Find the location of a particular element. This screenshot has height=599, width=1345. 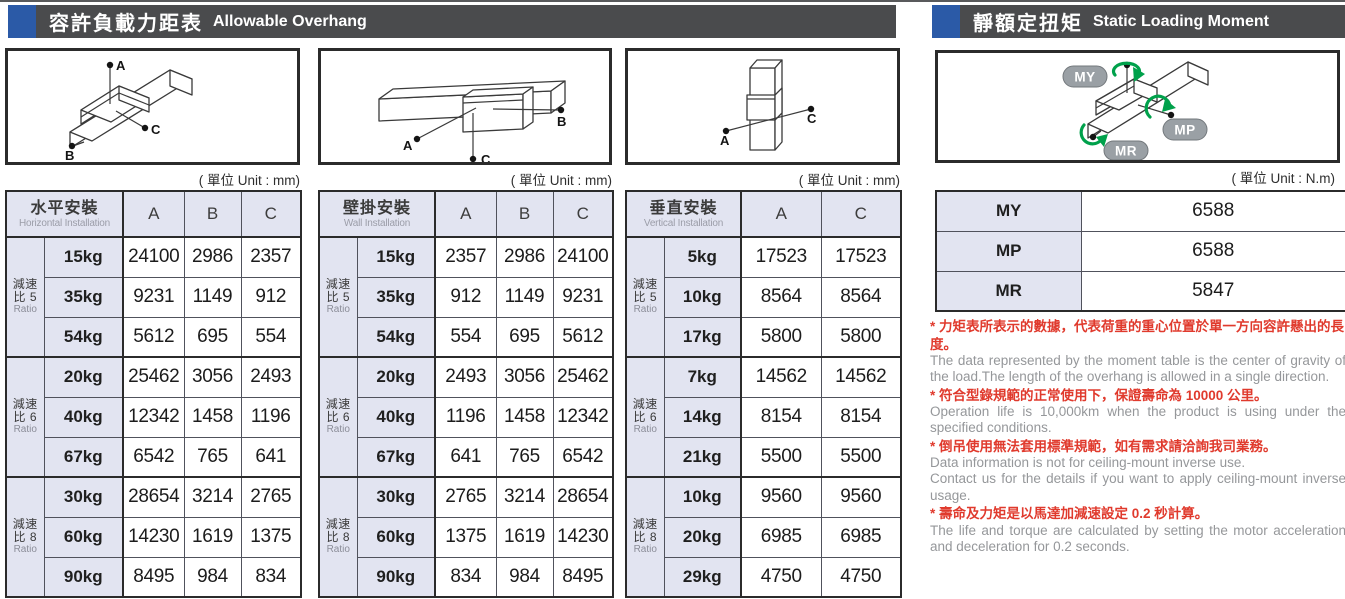

load-cell: 7kg is located at coordinates (702, 377).